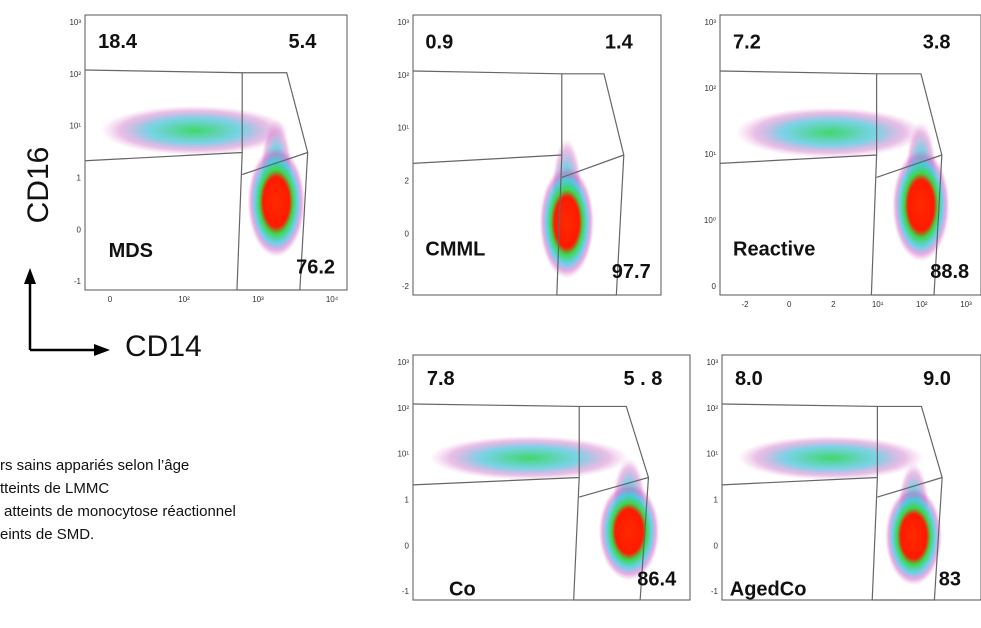  I want to click on panel-label: Co, so click(462, 589).